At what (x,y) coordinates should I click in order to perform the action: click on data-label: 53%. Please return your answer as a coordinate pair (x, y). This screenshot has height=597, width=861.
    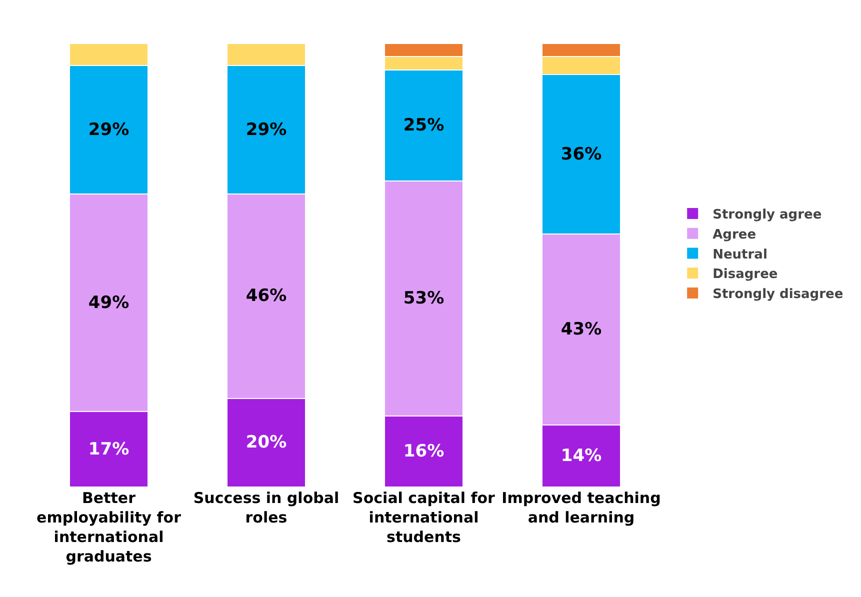
    Looking at the image, I should click on (423, 298).